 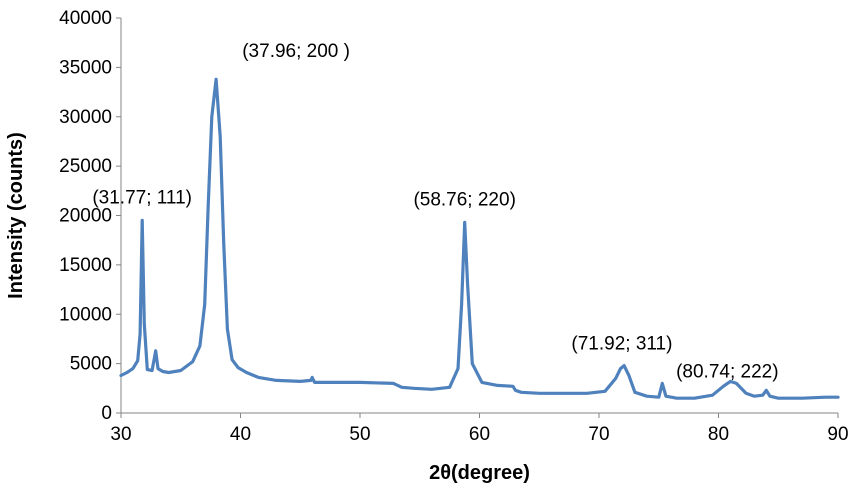 What do you see at coordinates (85, 117) in the screenshot?
I see `y-tick-label: 30000` at bounding box center [85, 117].